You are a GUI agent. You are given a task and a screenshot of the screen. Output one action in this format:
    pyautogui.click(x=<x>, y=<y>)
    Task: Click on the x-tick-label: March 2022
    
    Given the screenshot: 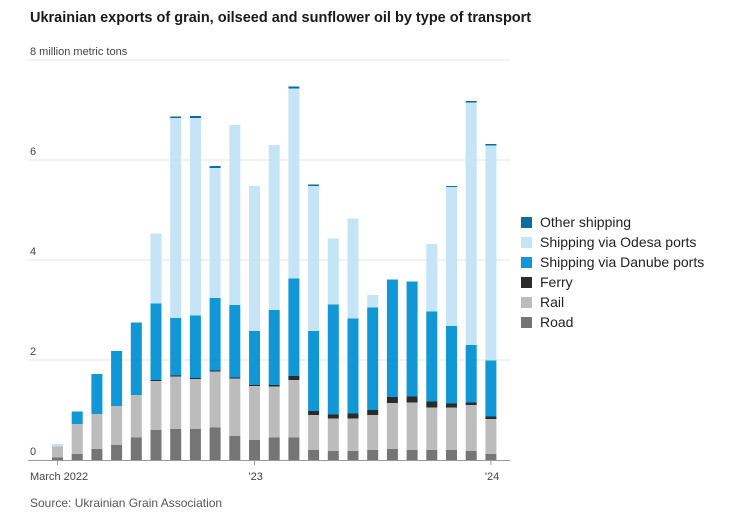 What is the action you would take?
    pyautogui.click(x=59, y=477)
    